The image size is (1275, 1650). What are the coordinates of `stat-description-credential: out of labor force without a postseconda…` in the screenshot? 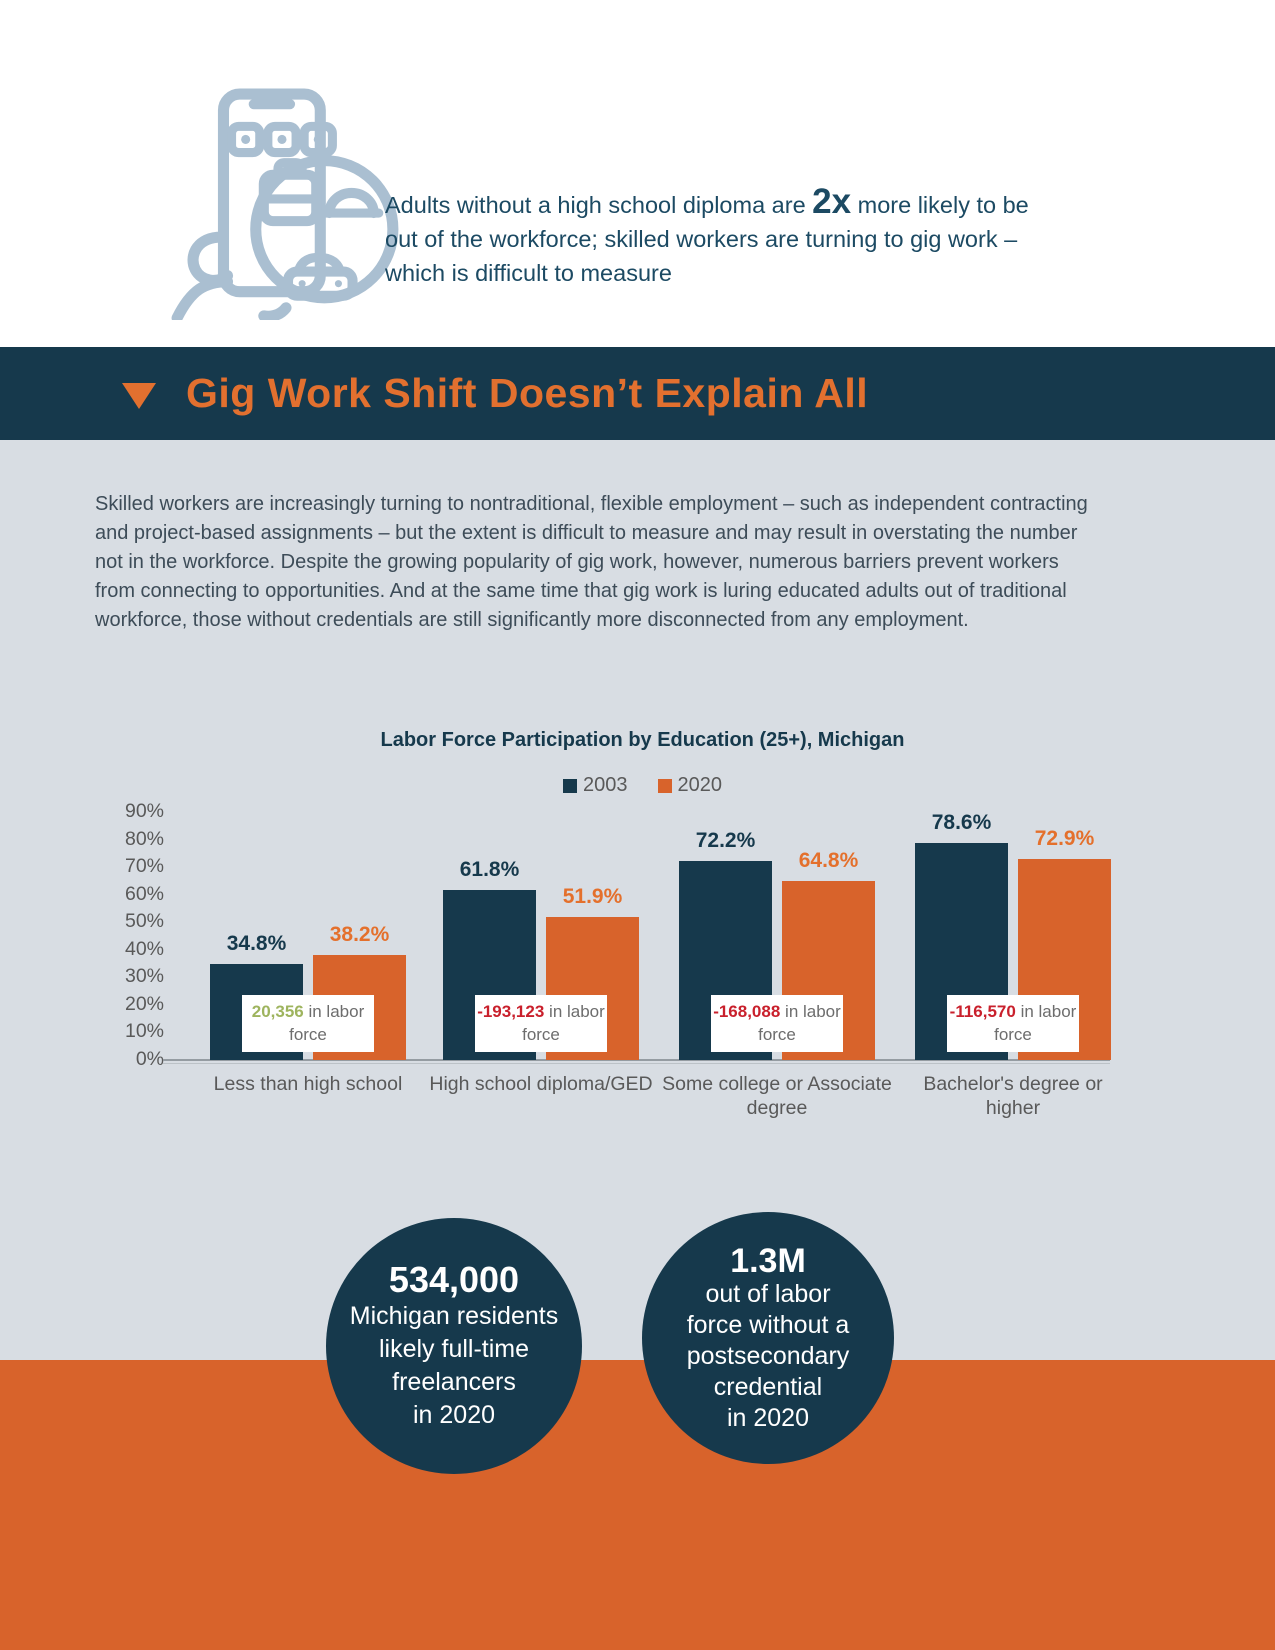 It's located at (768, 1355).